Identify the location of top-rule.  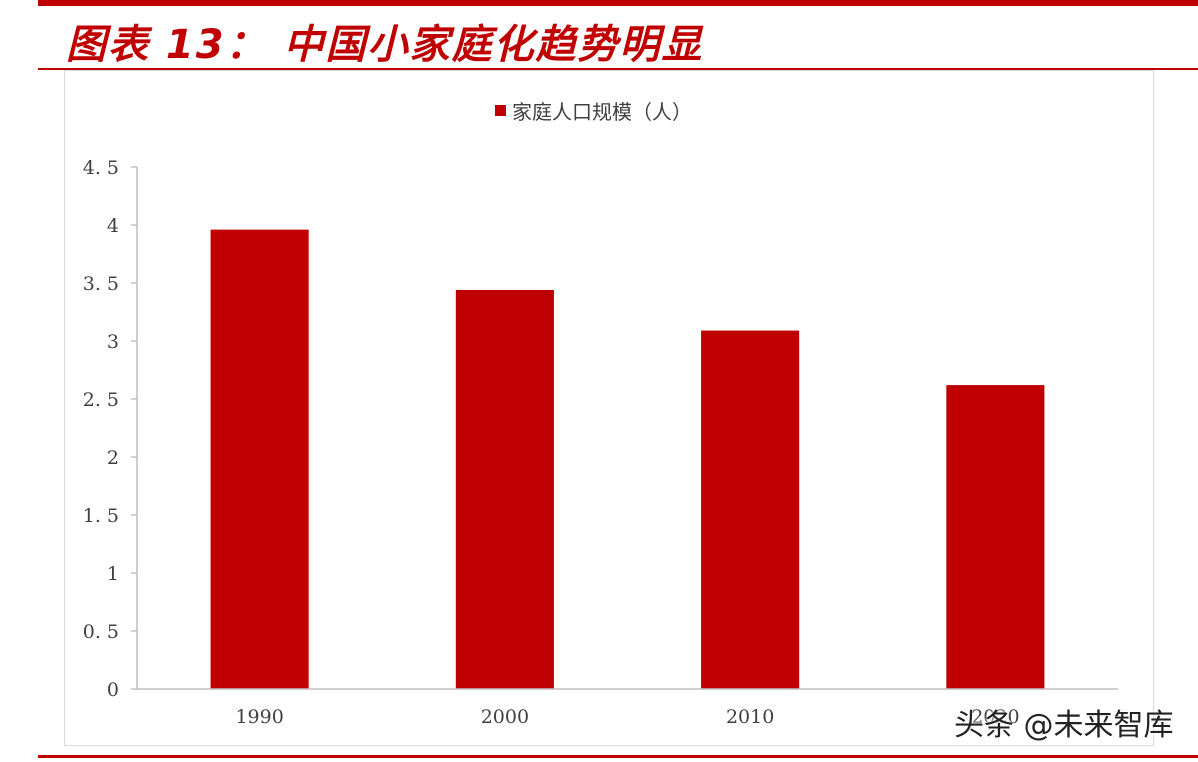
(618, 3).